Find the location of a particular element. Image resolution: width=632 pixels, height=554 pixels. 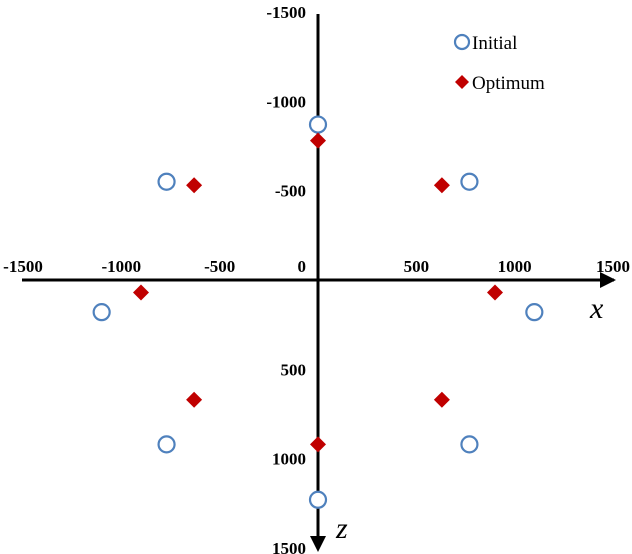

legend-initial-label: Initial is located at coordinates (494, 43).